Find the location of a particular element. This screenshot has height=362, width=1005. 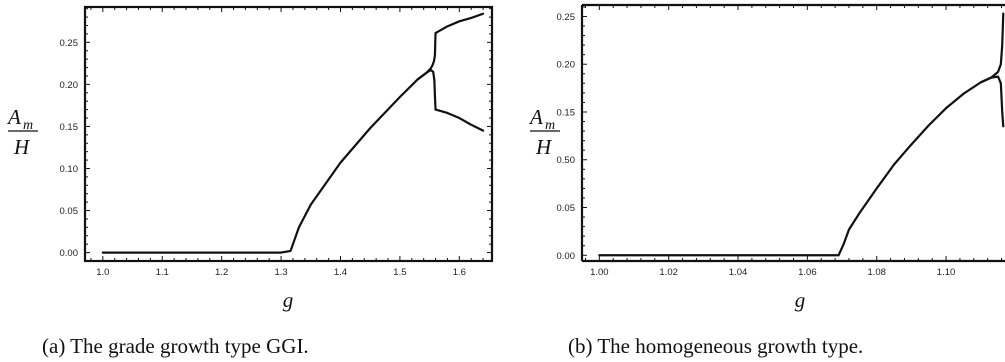

x-tick-label: 1.6 is located at coordinates (459, 272).